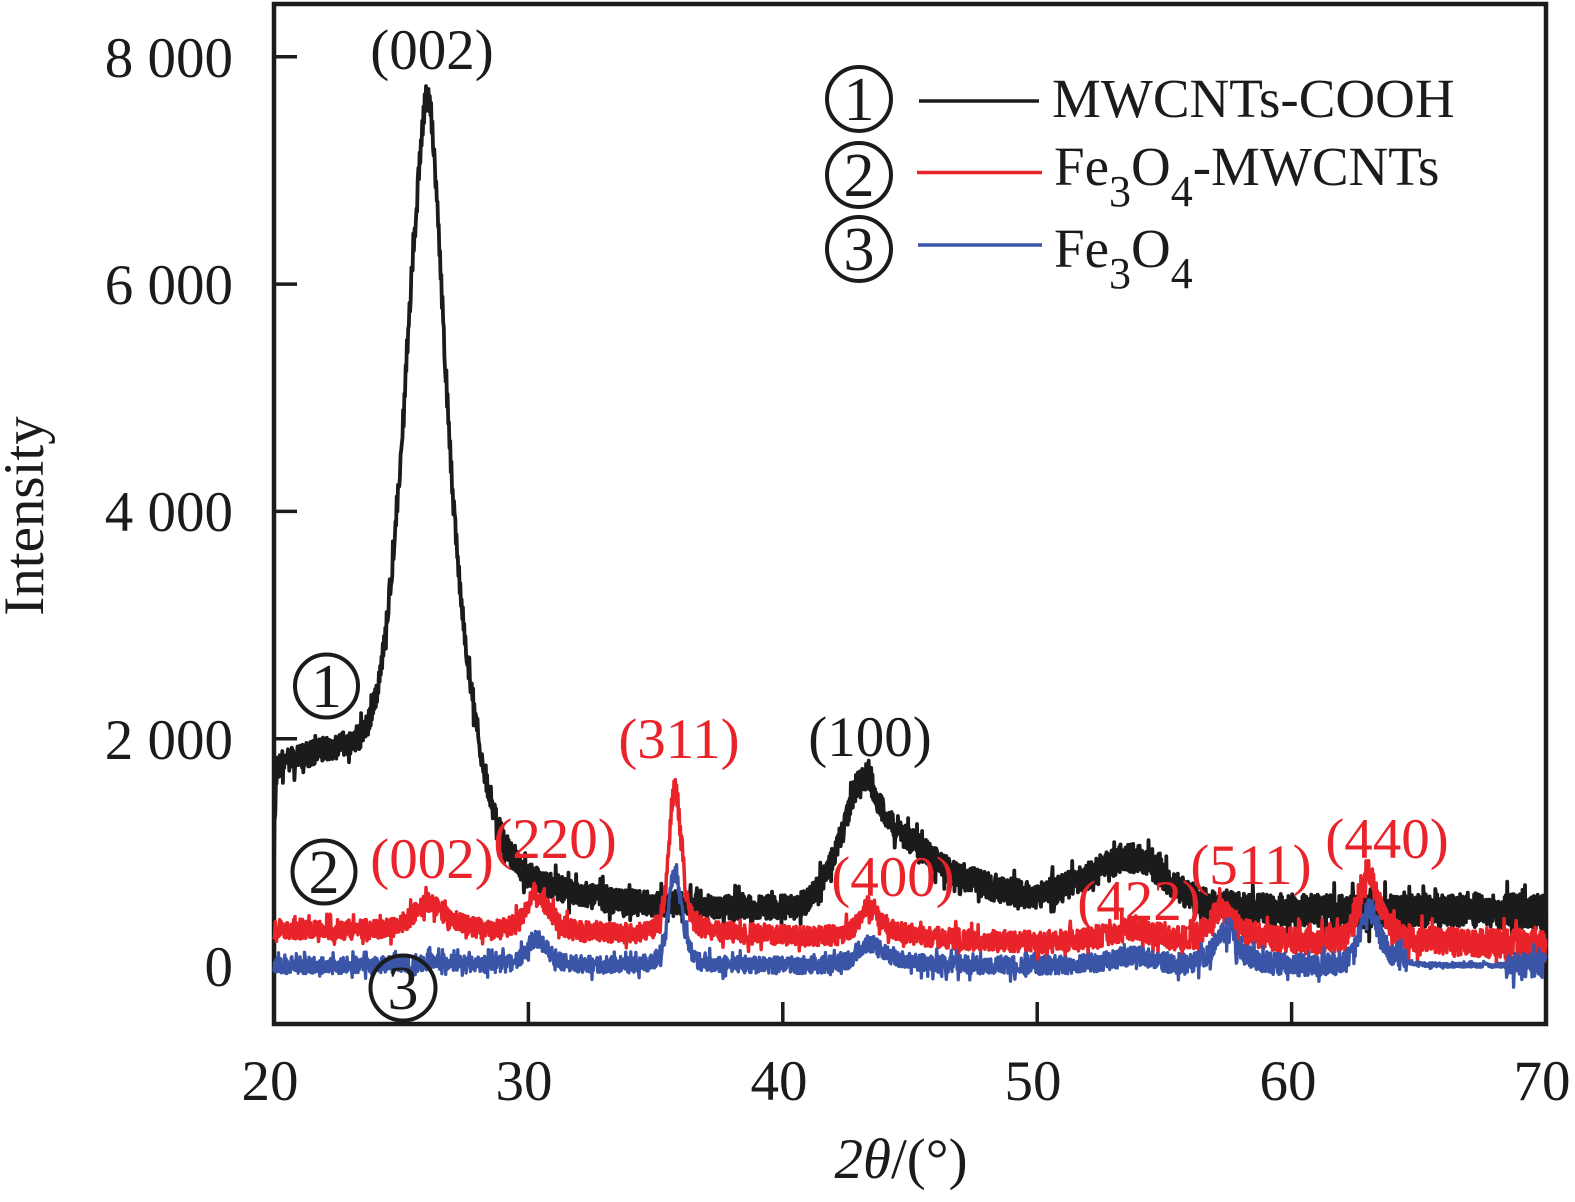  I want to click on svg-text: 30, so click(524, 1081).